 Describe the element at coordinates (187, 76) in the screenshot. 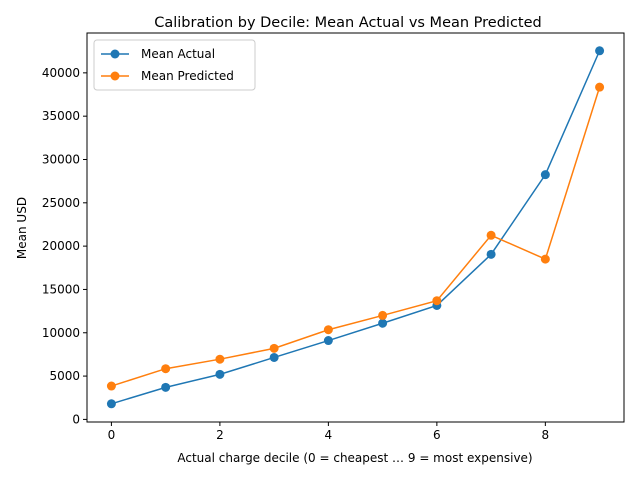

I see `legend-label: Mean Predicted` at that location.